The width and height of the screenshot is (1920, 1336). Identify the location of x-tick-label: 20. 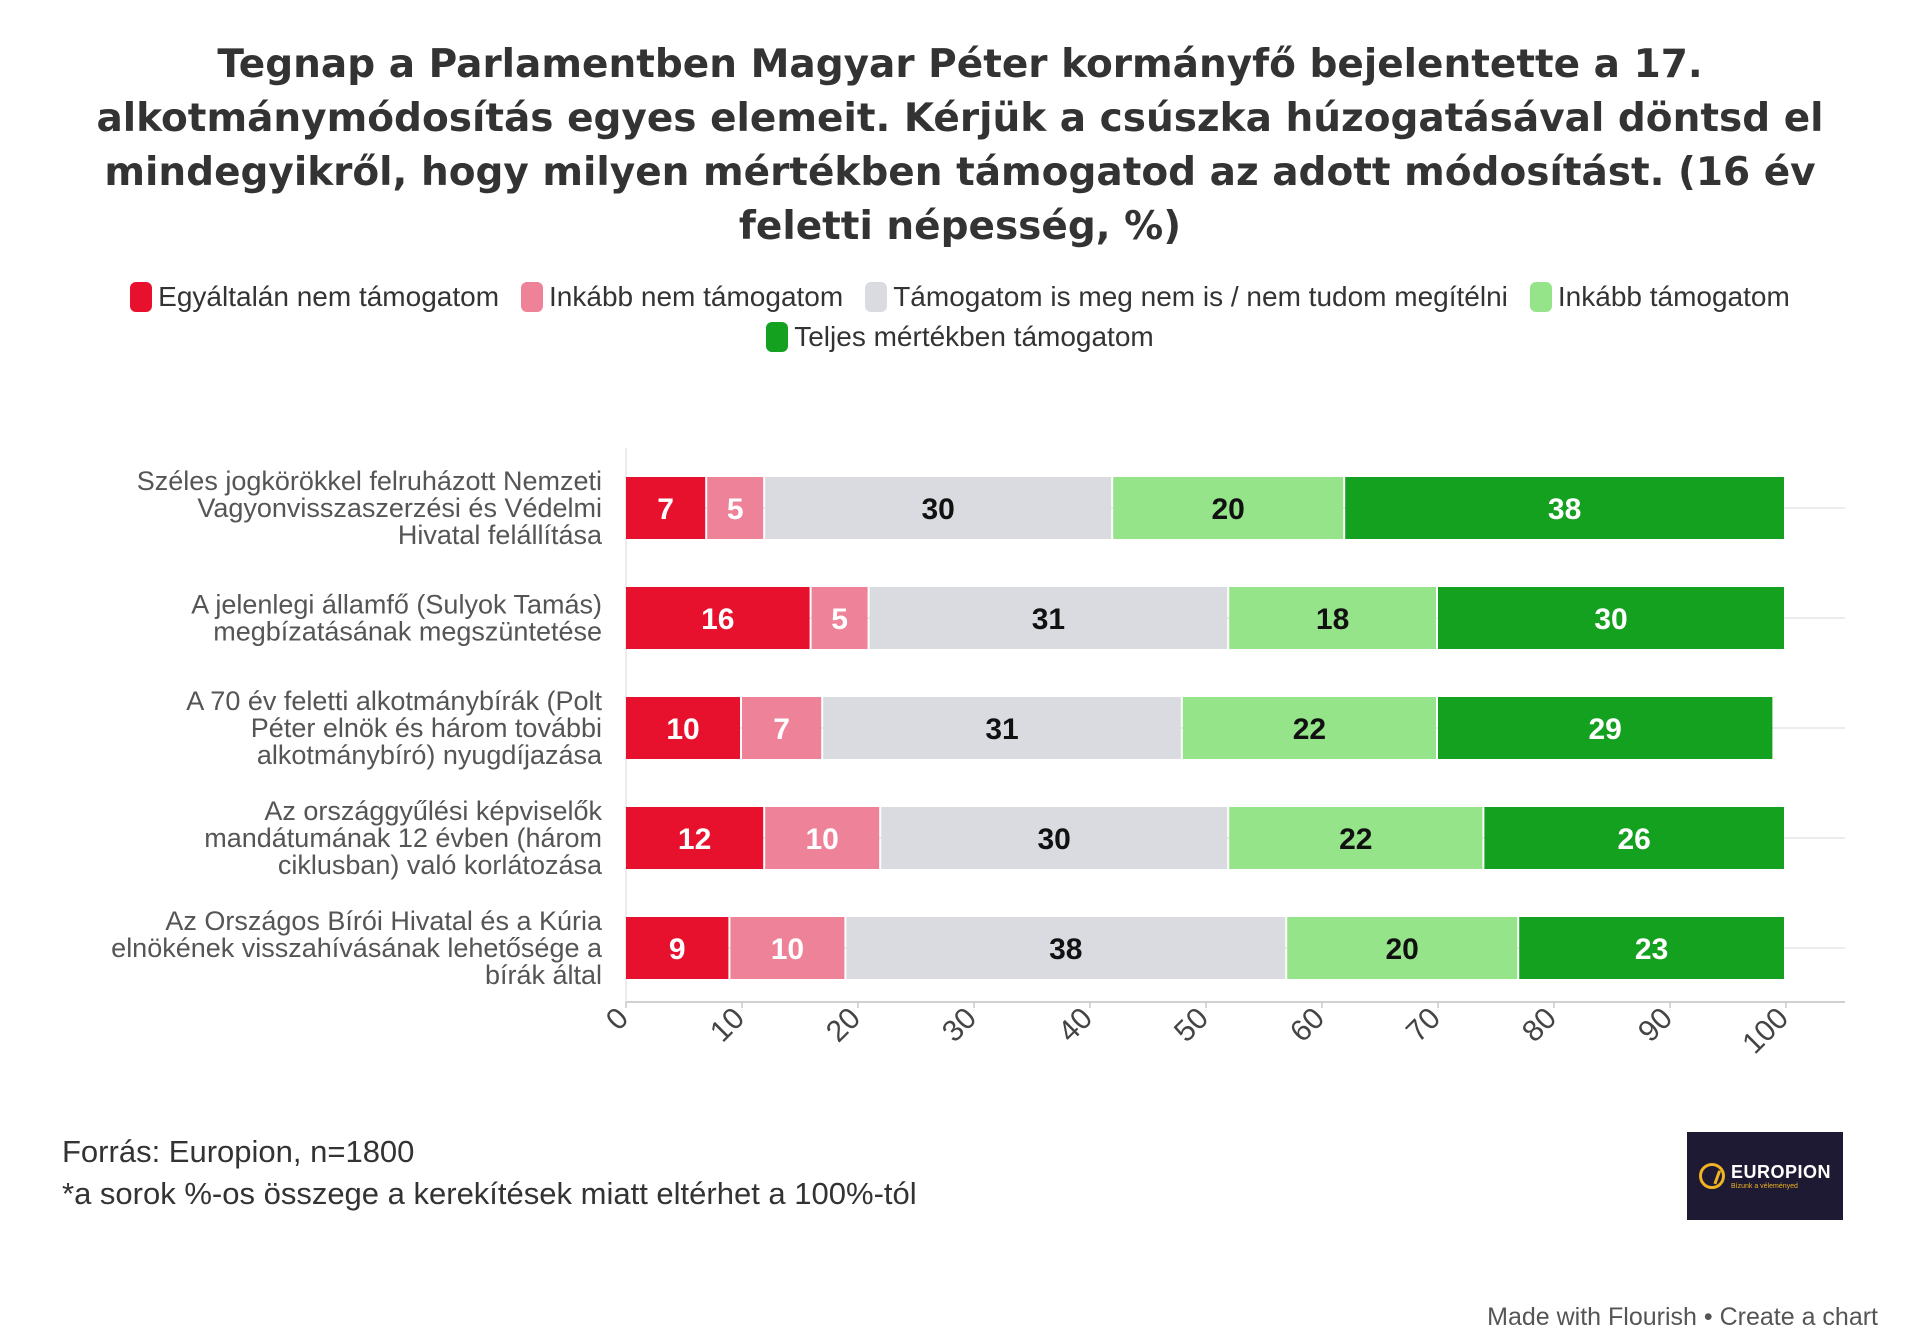
(843, 1025).